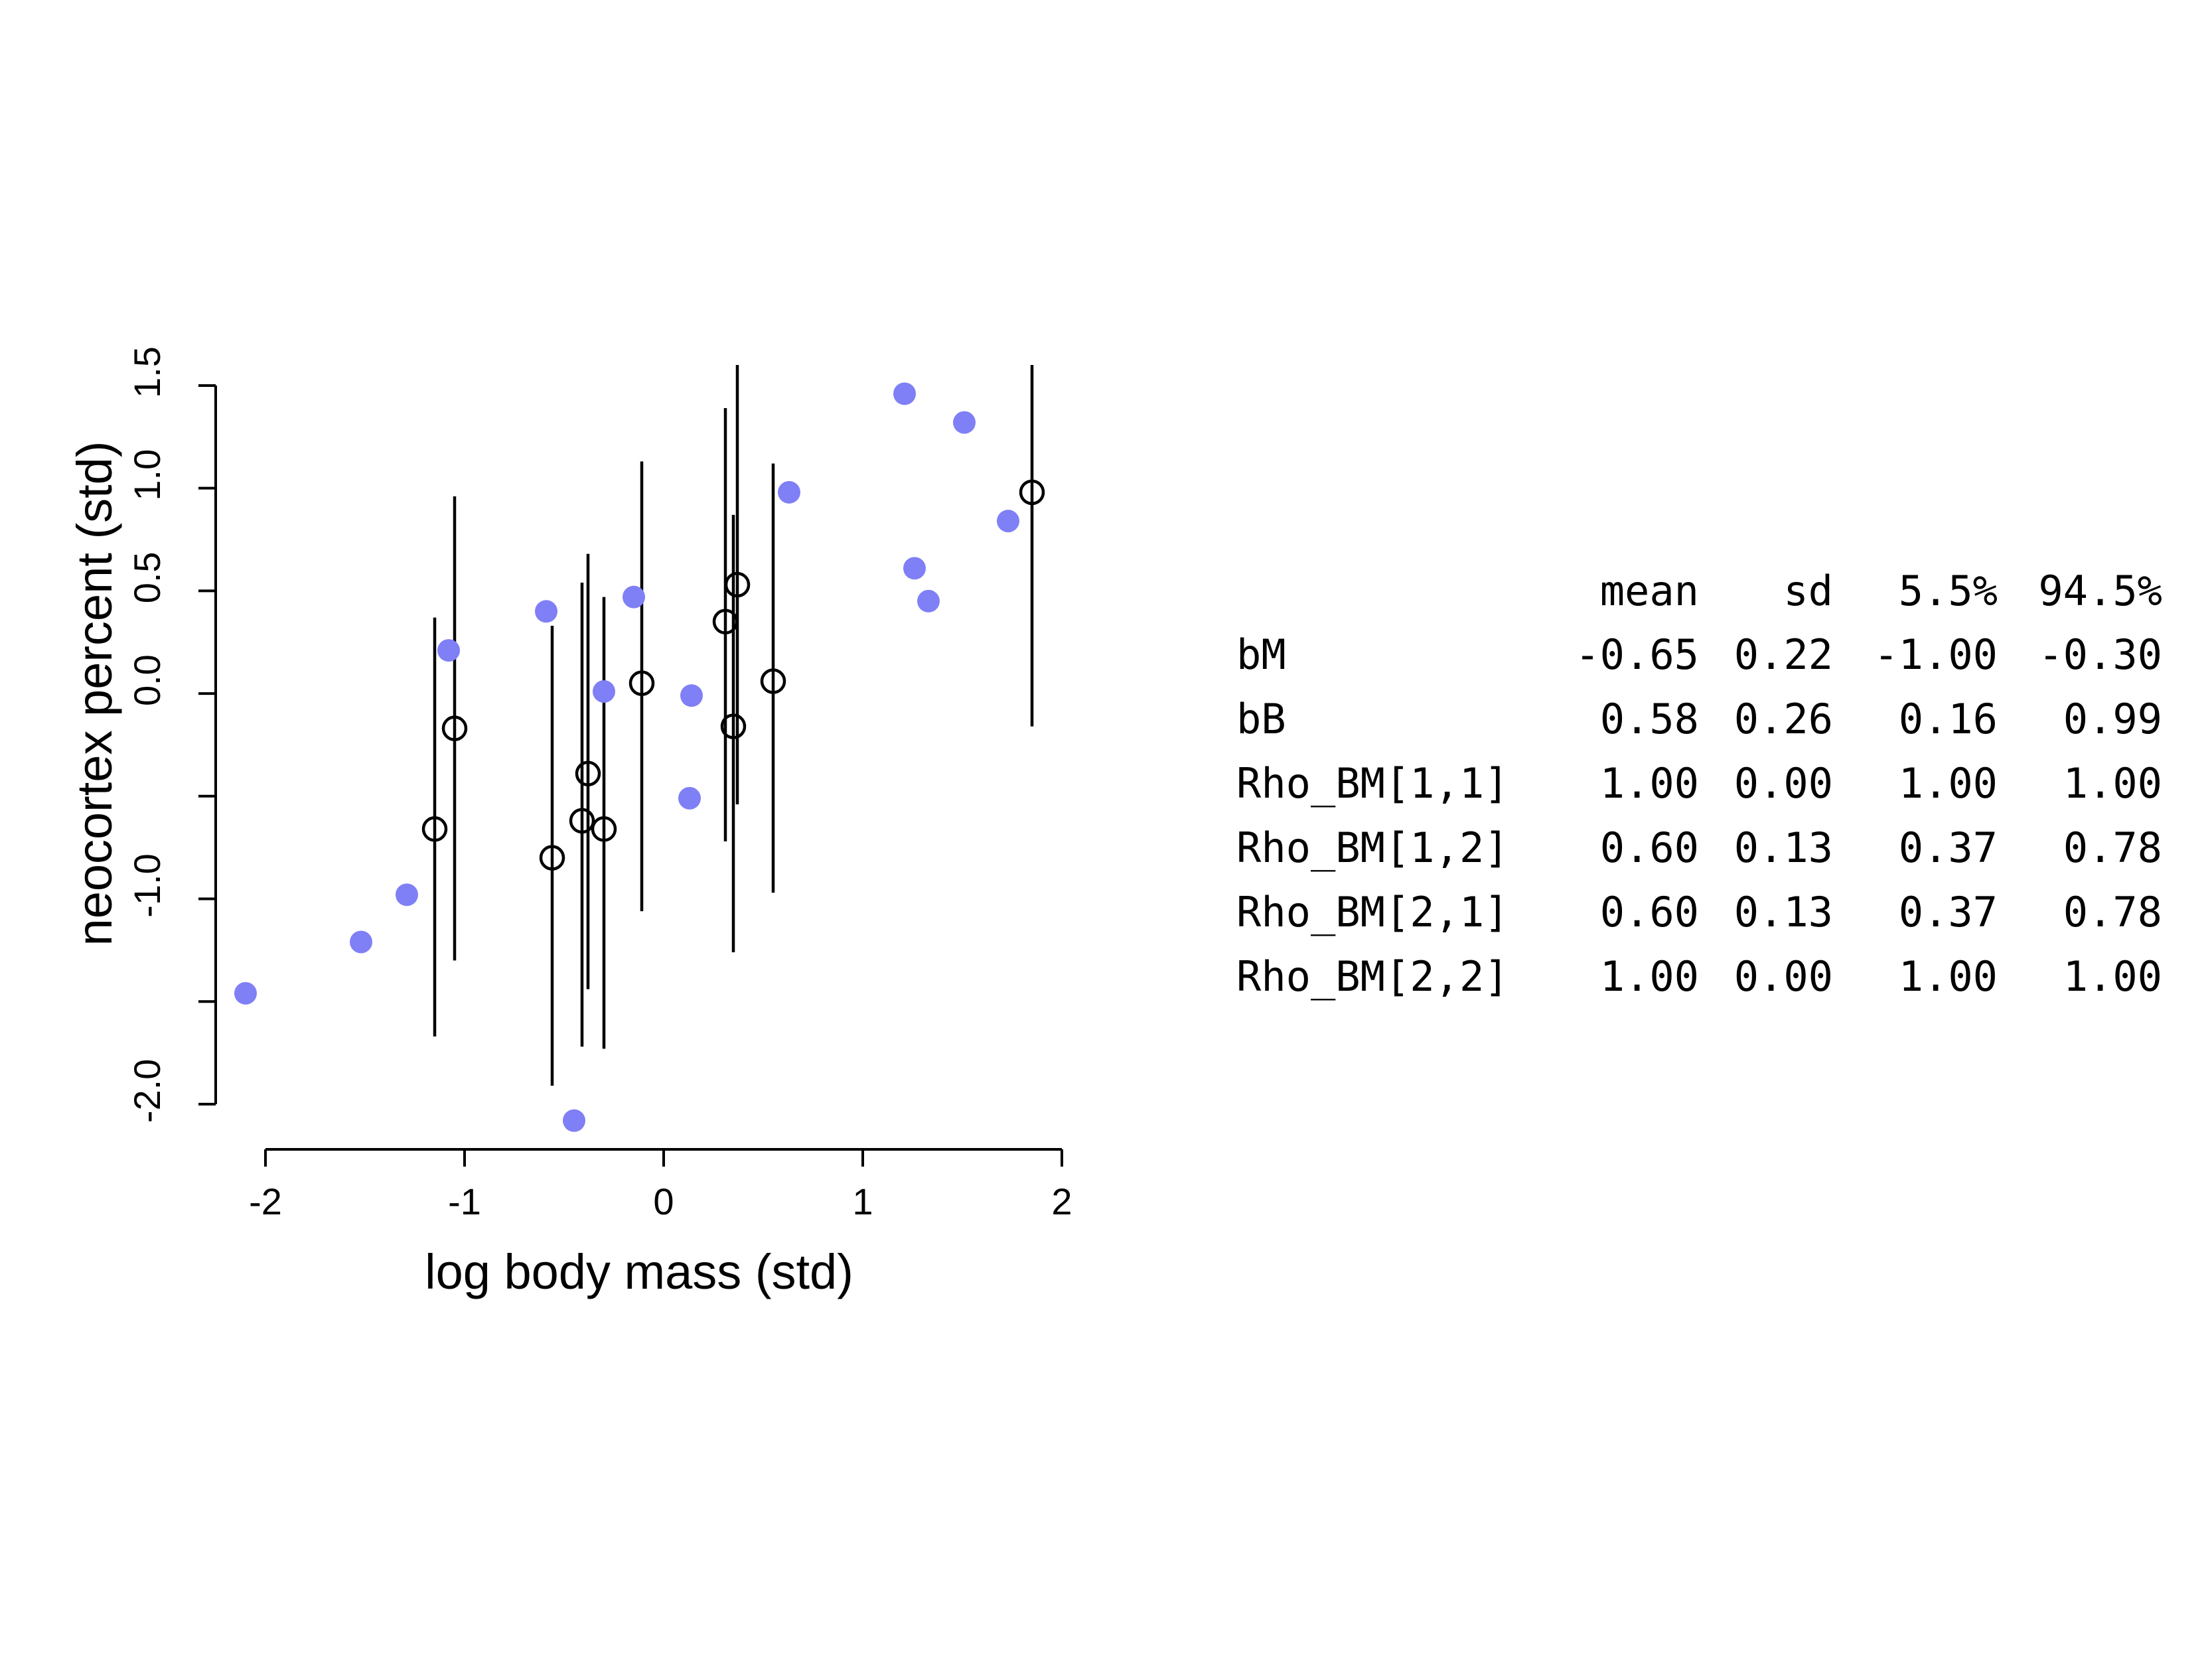  I want to click on table-cell: 0.26, so click(1783, 719).